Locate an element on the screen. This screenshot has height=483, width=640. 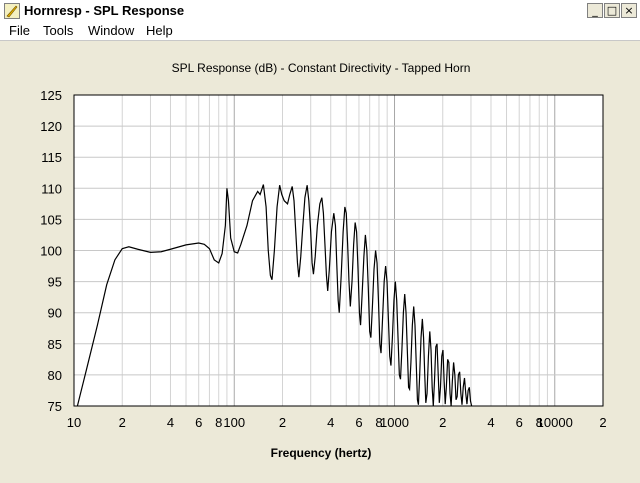
x-tick-label: 10000 is located at coordinates (555, 422).